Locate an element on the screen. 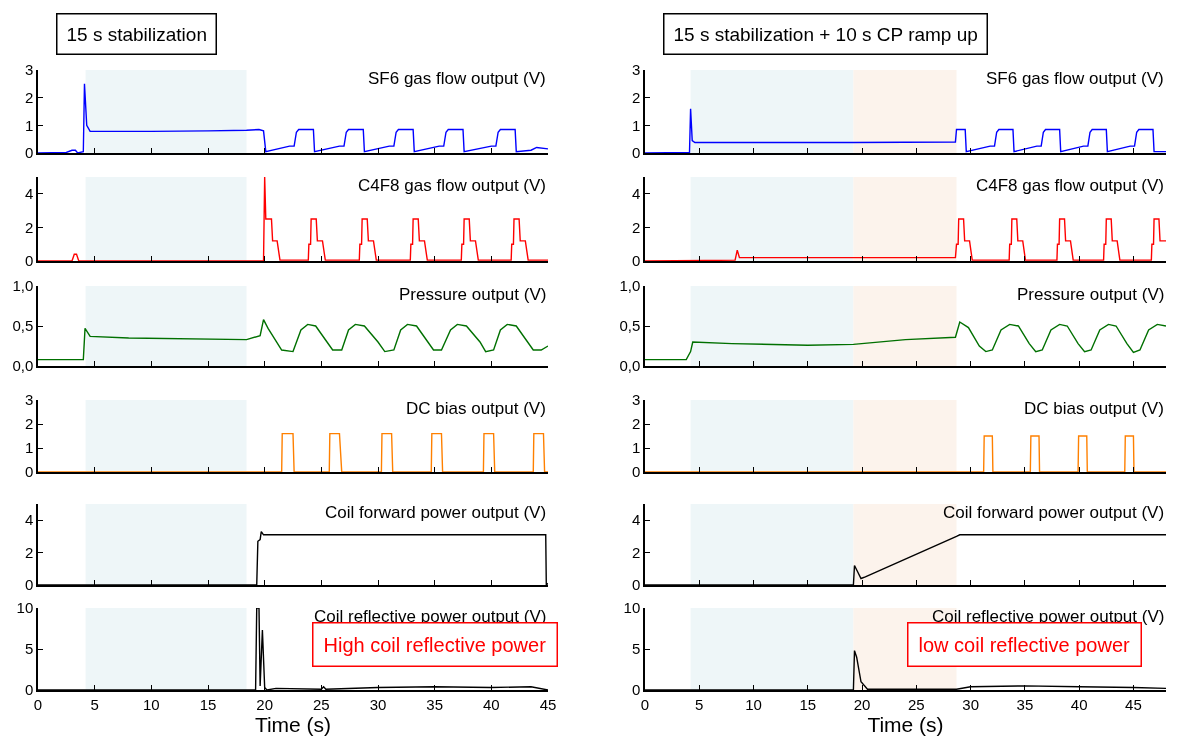 The image size is (1184, 754). text: 15 s stabilization is located at coordinates (136, 34).